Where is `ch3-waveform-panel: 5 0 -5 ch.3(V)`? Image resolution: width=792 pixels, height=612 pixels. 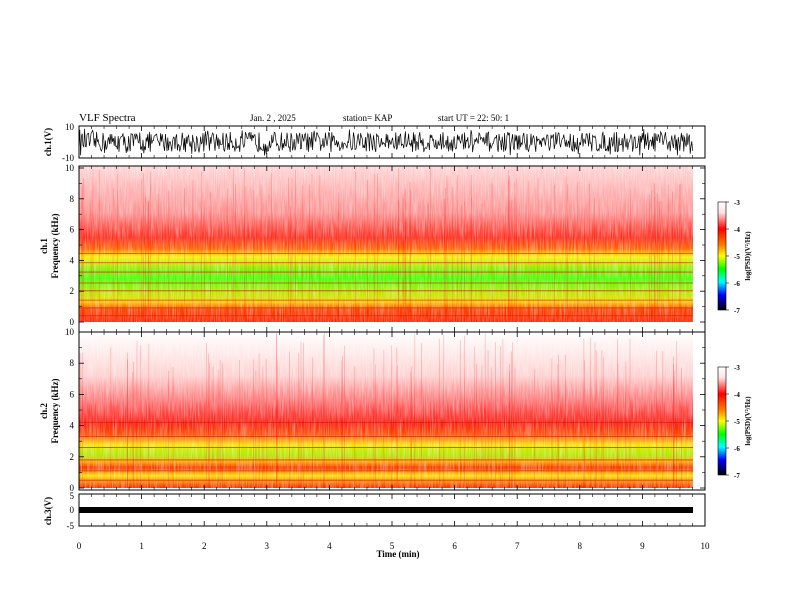
ch3-waveform-panel: 5 0 -5 ch.3(V) is located at coordinates (374, 511).